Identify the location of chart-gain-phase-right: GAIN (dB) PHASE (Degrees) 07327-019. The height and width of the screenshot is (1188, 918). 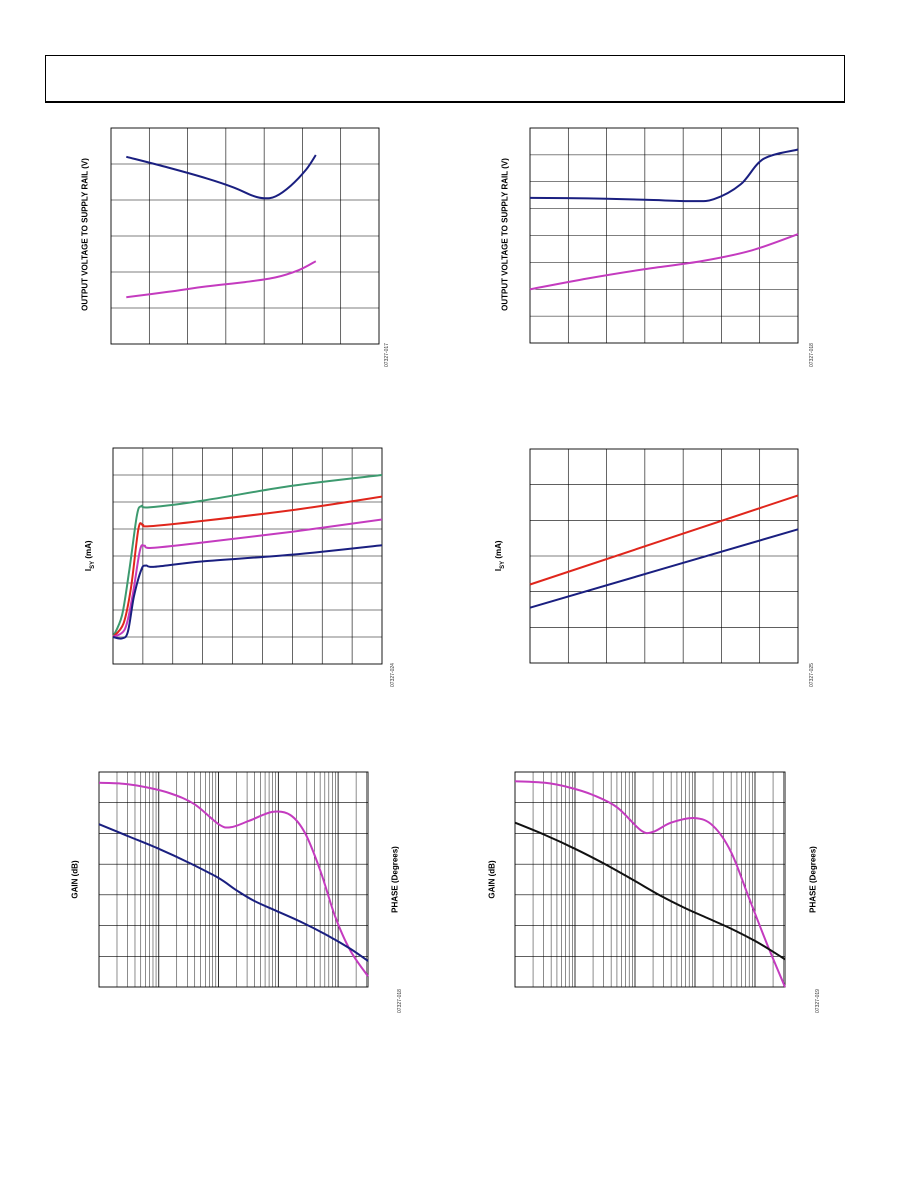
(654, 892).